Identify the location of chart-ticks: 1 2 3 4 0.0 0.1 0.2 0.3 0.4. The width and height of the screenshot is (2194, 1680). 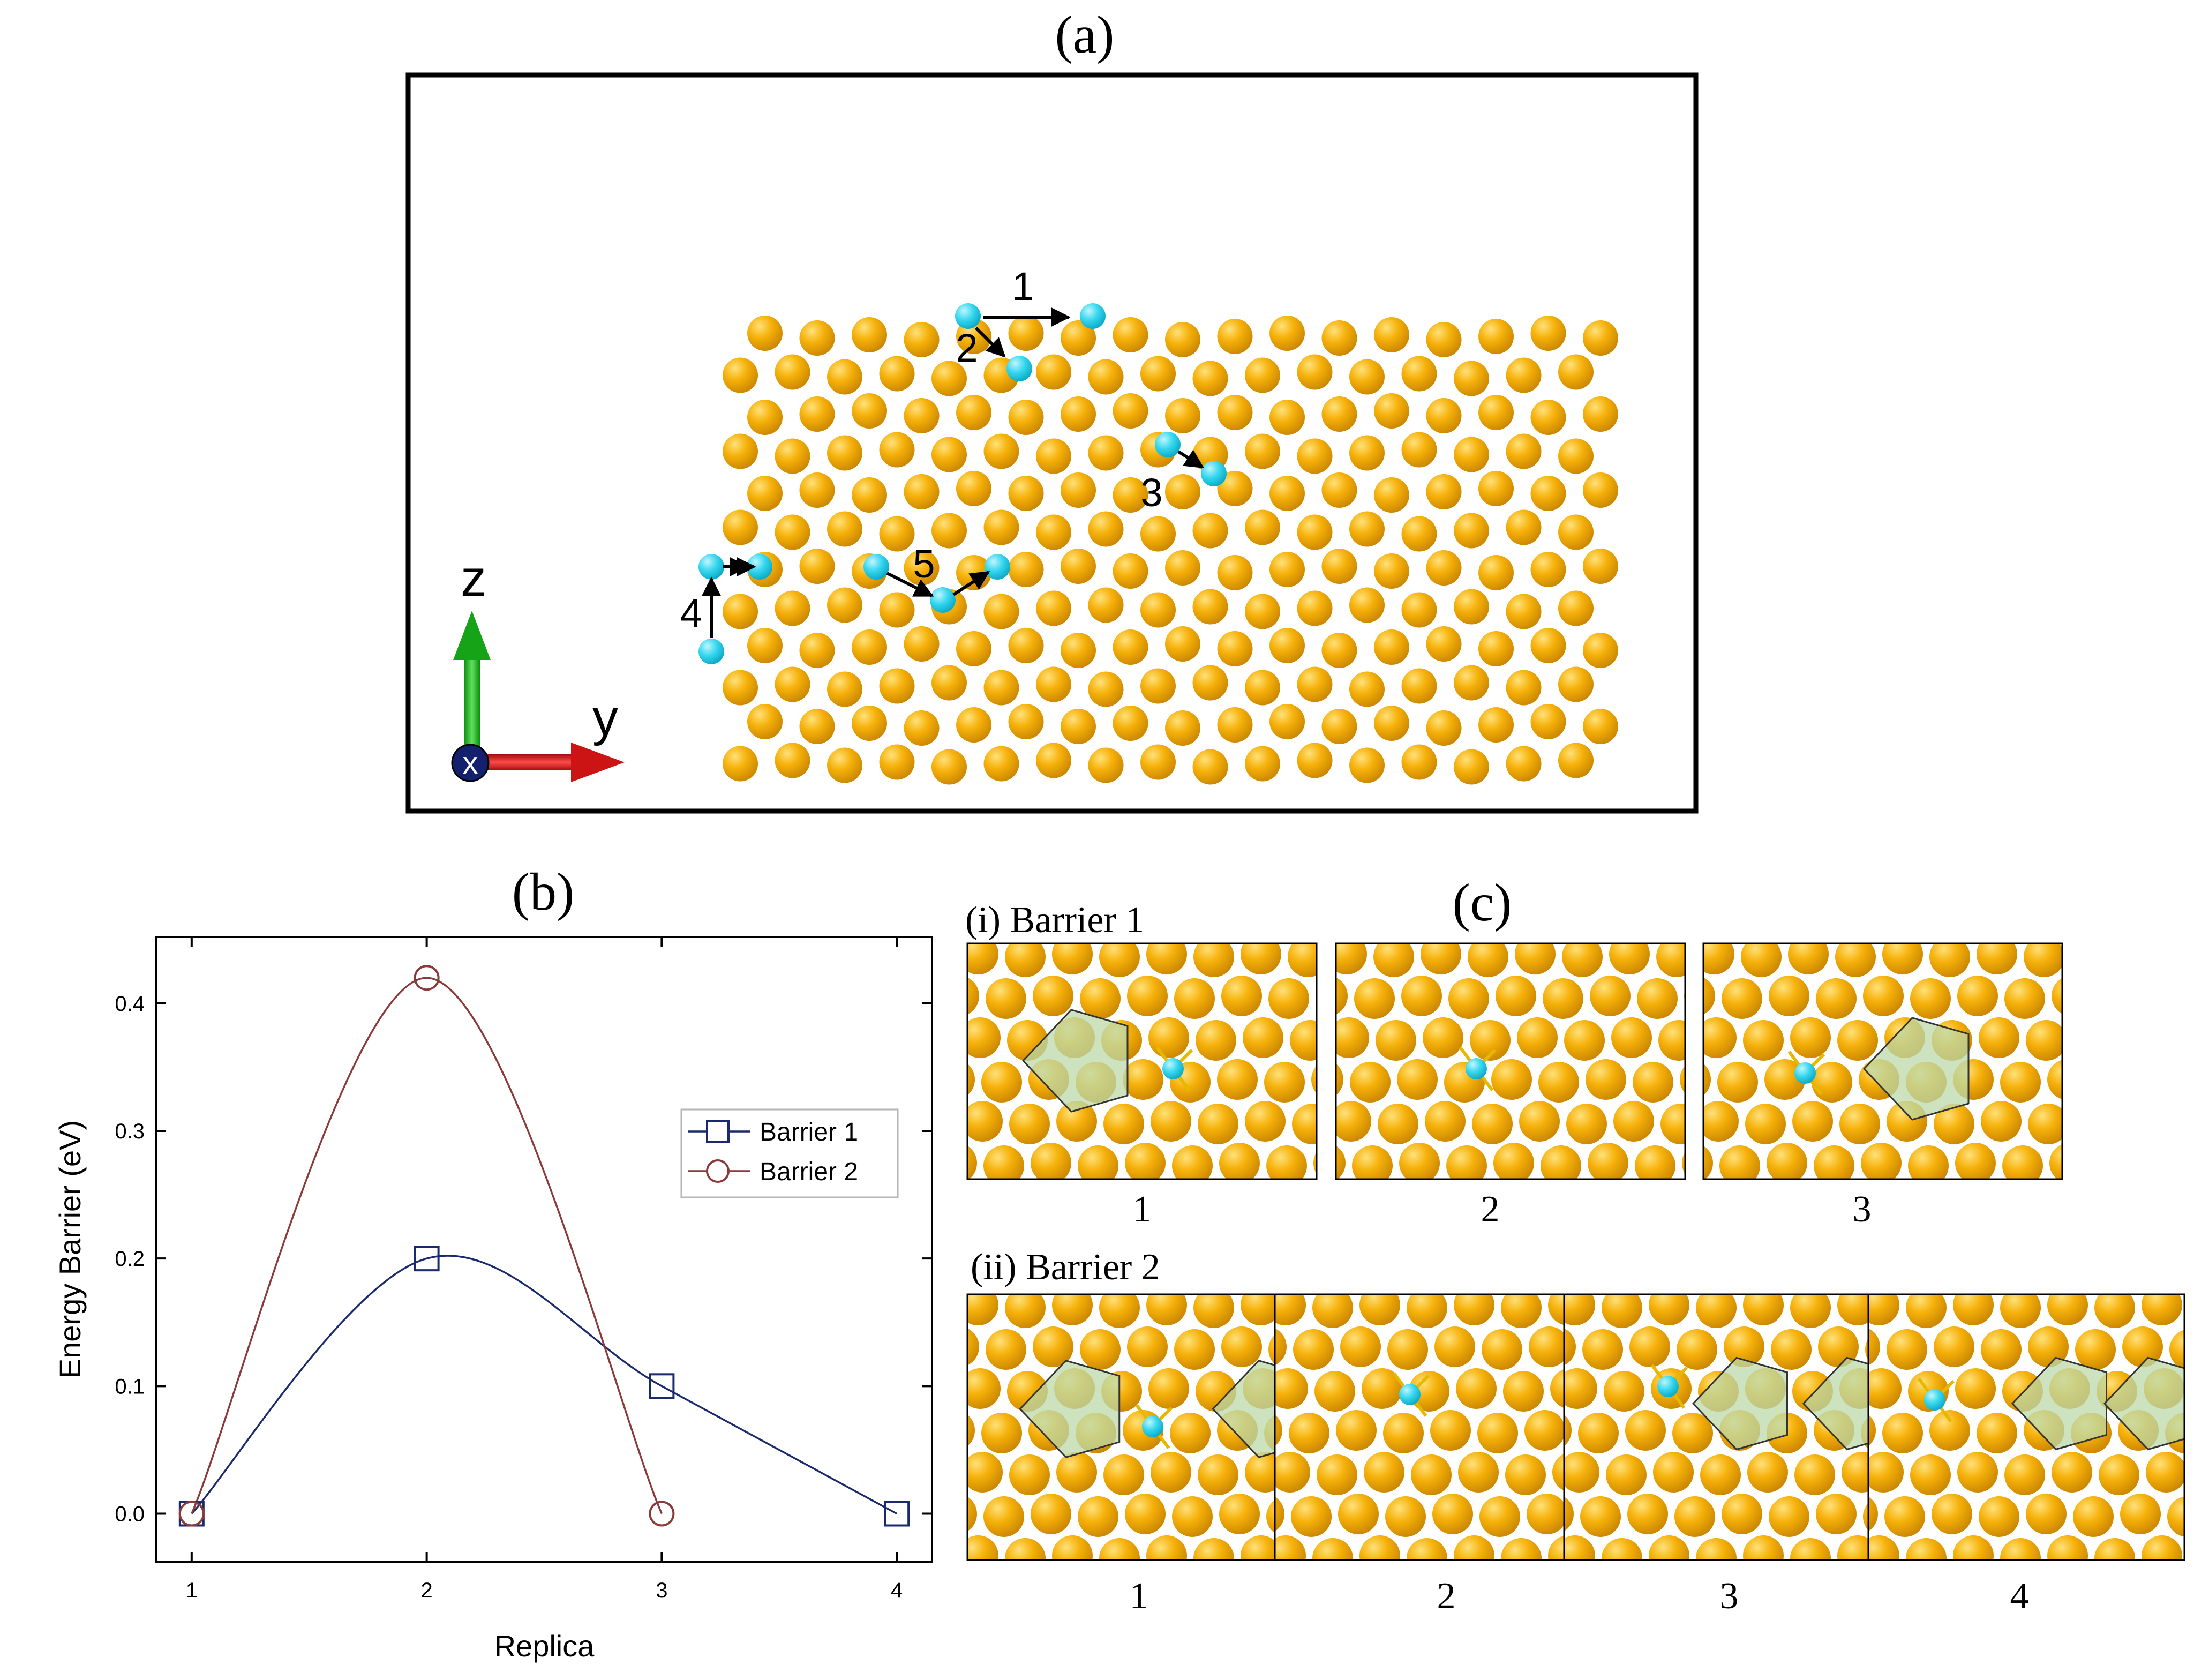
(523, 1269).